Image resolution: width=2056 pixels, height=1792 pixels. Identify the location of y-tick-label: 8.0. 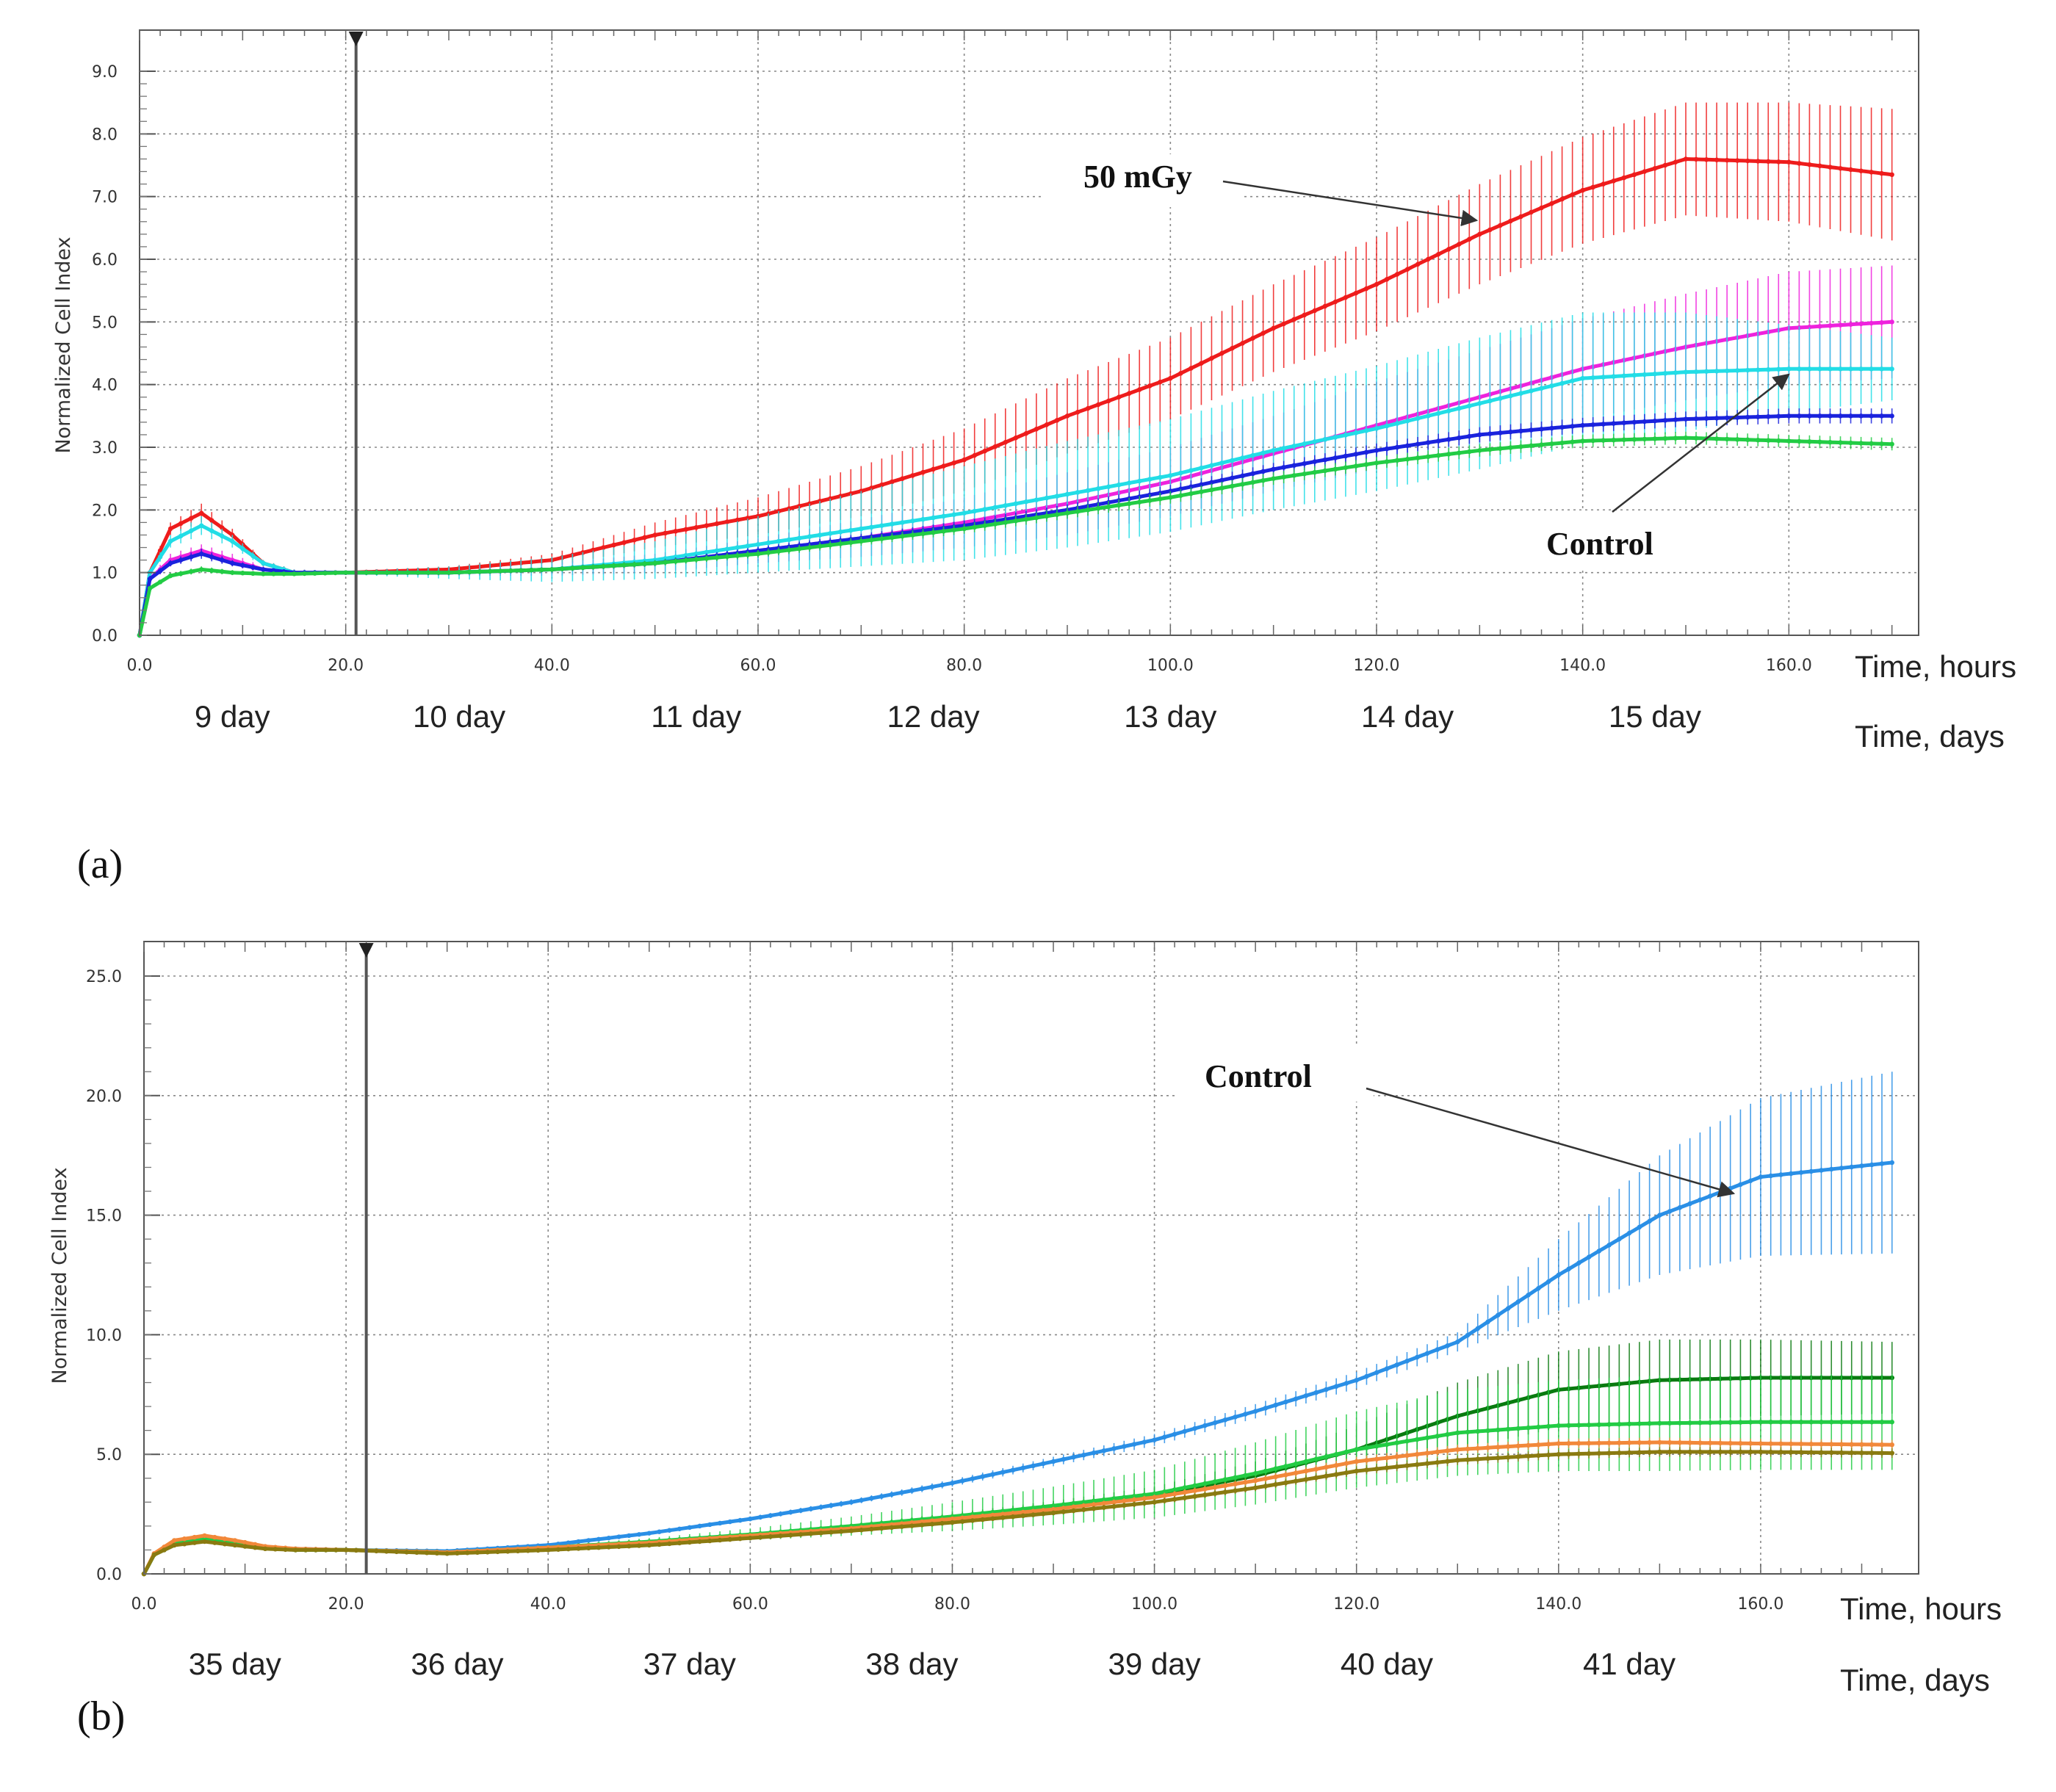
(105, 135).